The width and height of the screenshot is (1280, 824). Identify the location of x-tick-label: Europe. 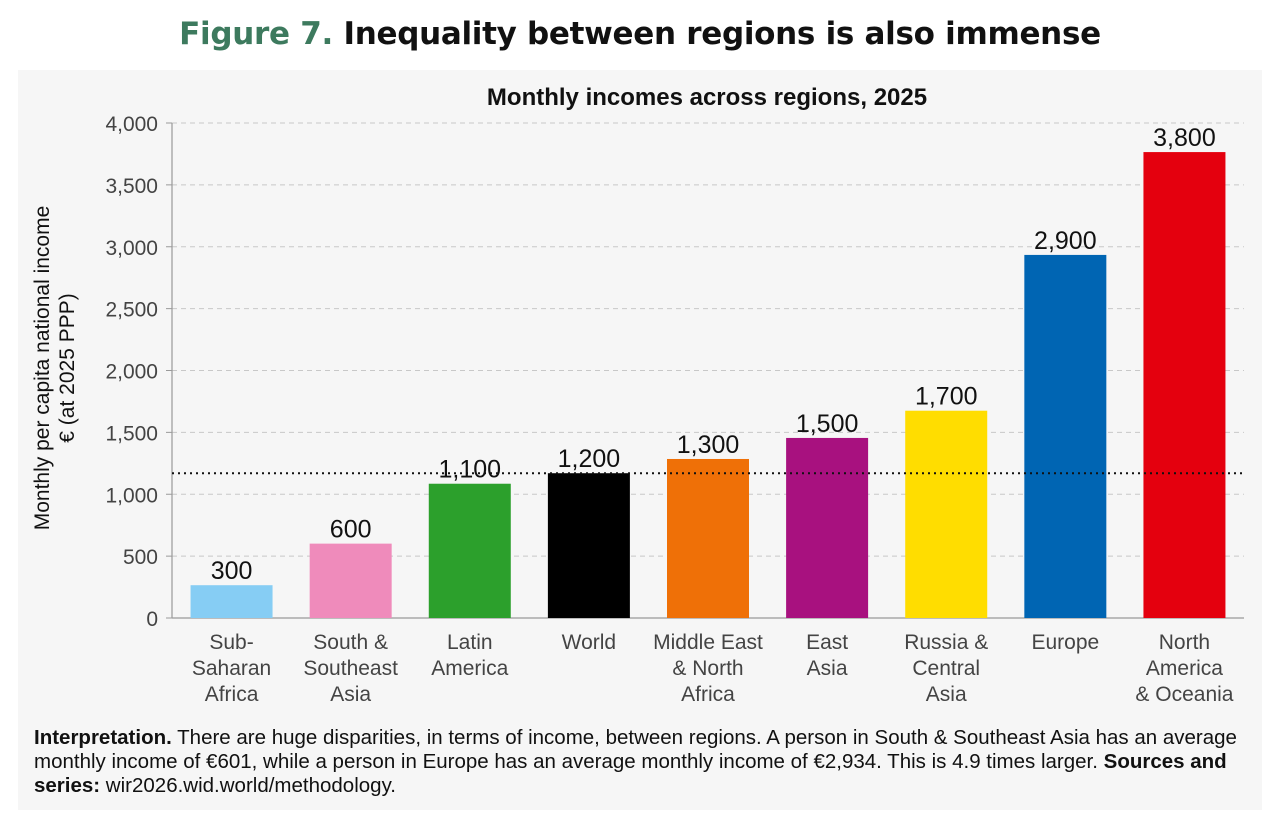
(1065, 642).